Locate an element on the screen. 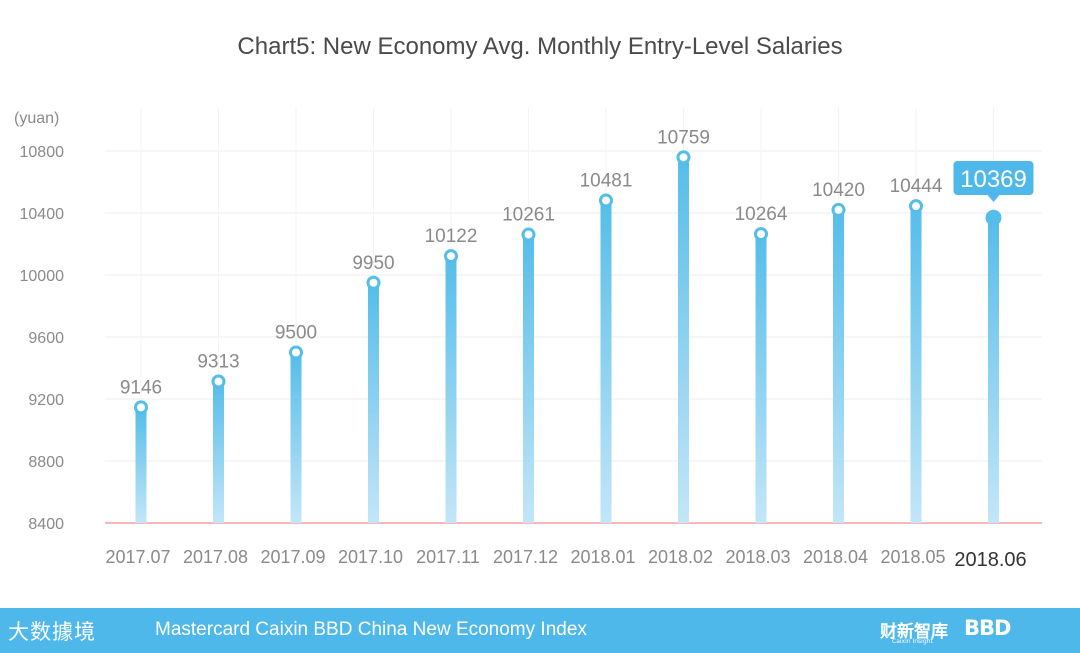 Image resolution: width=1080 pixels, height=653 pixels. x-tick-label: 2018.06 is located at coordinates (990, 560).